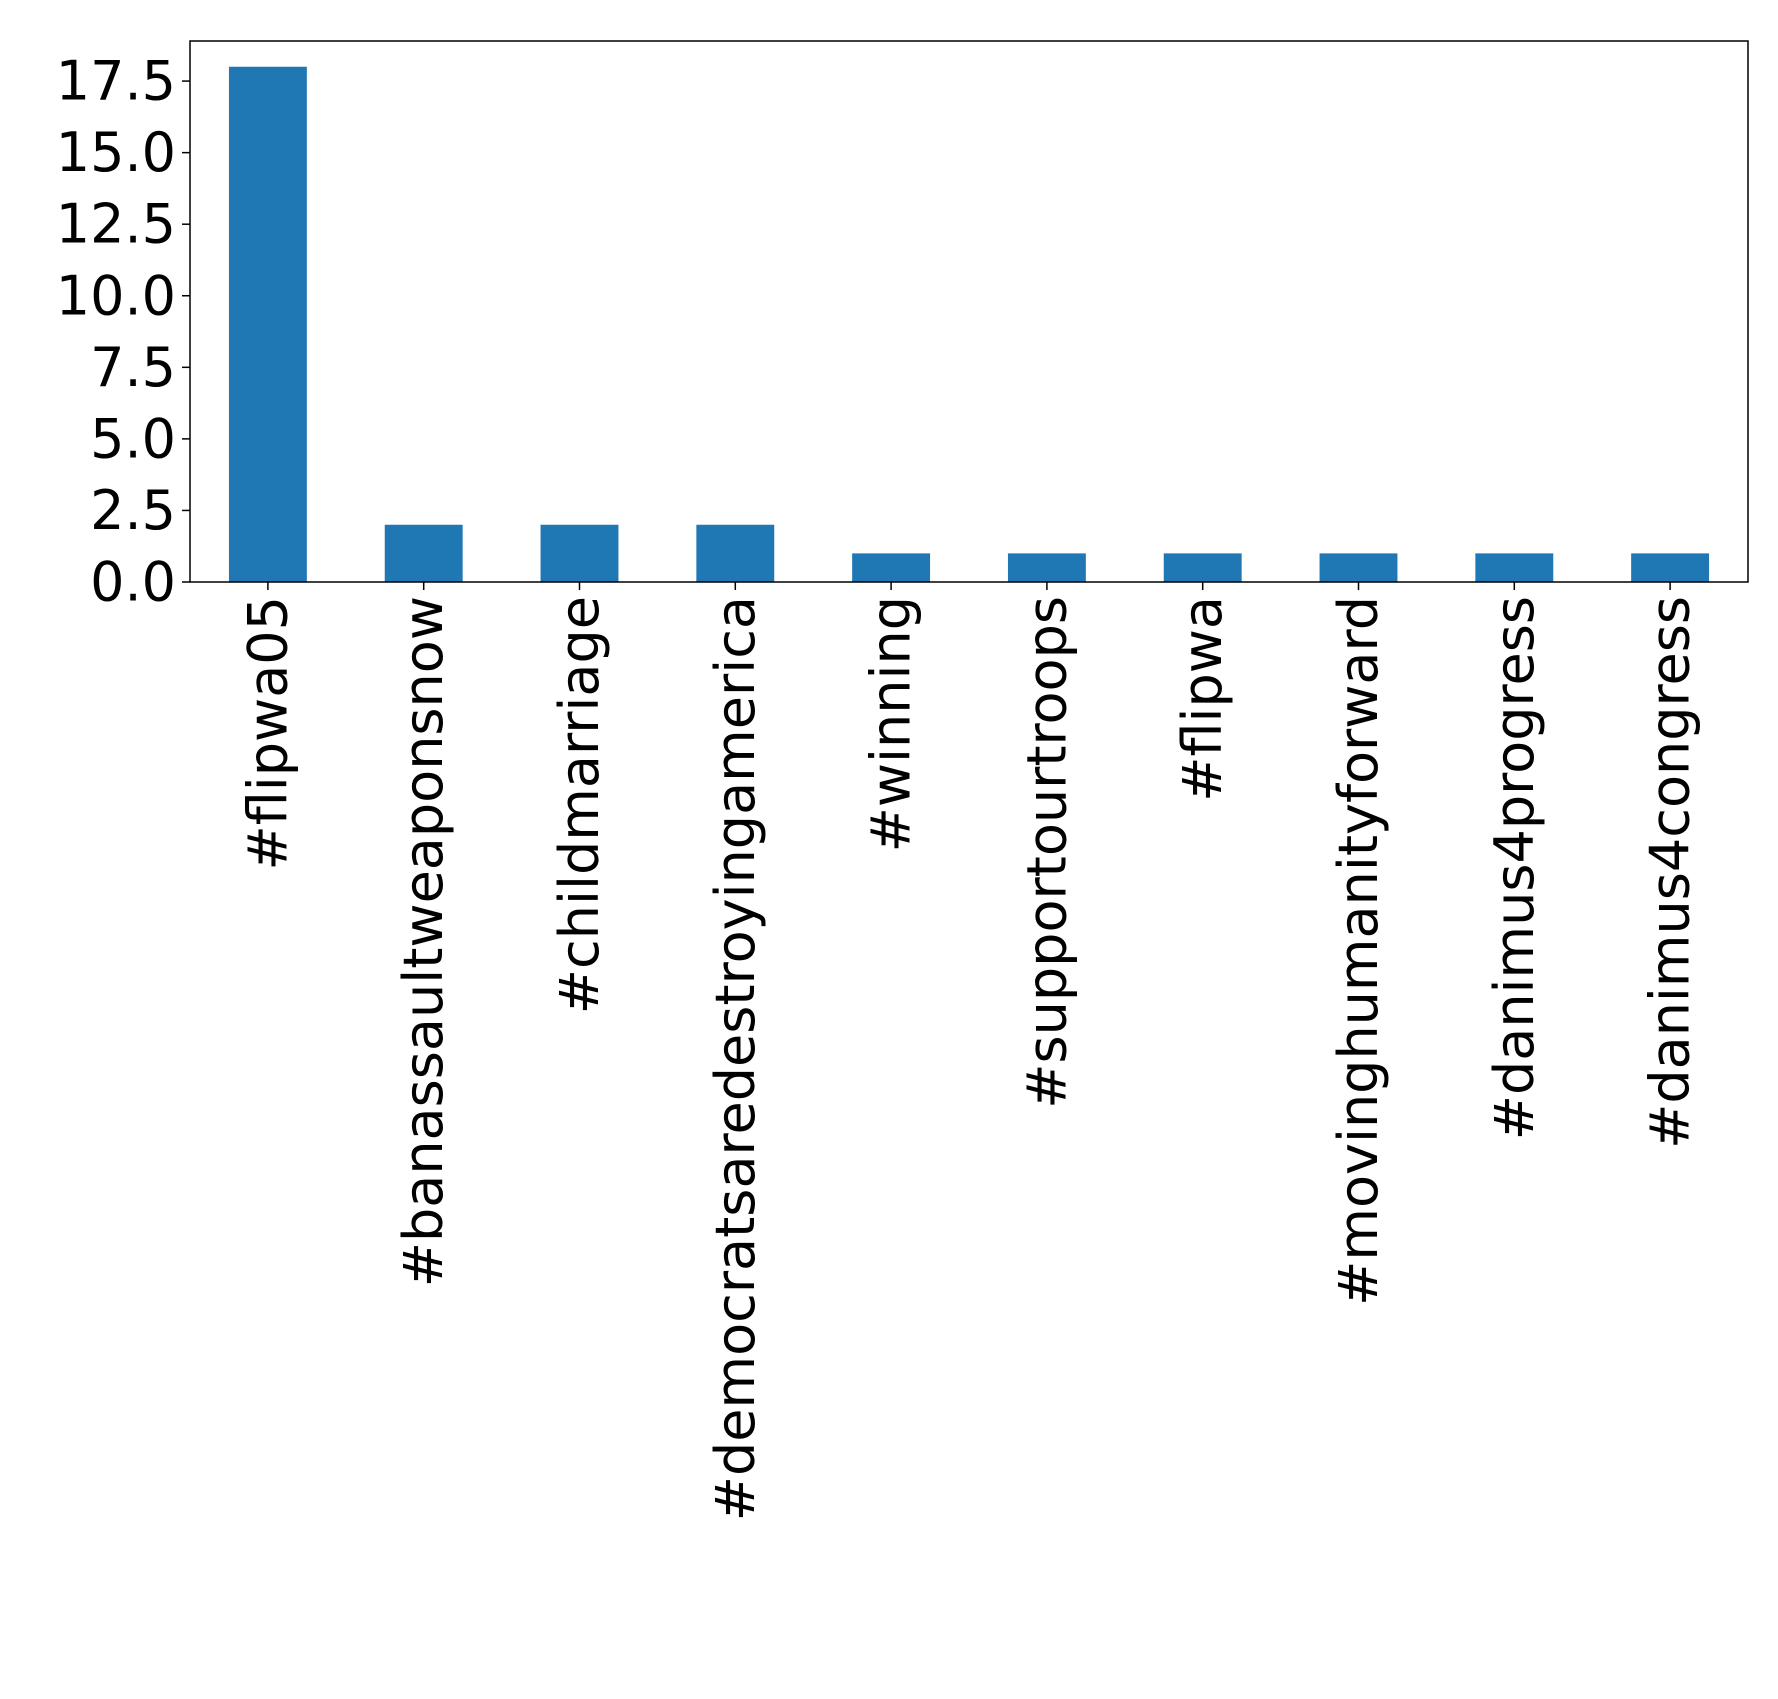  I want to click on y-tick-label: 15.0, so click(116, 152).